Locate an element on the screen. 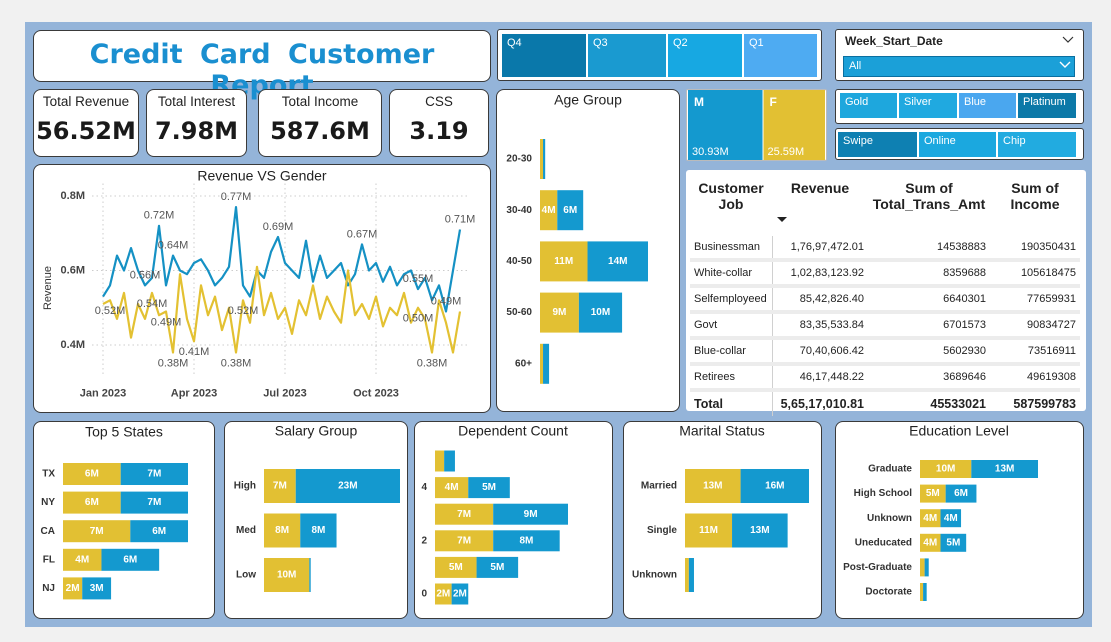 Image resolution: width=1111 pixels, height=642 pixels. gender-panel is located at coordinates (756, 125).